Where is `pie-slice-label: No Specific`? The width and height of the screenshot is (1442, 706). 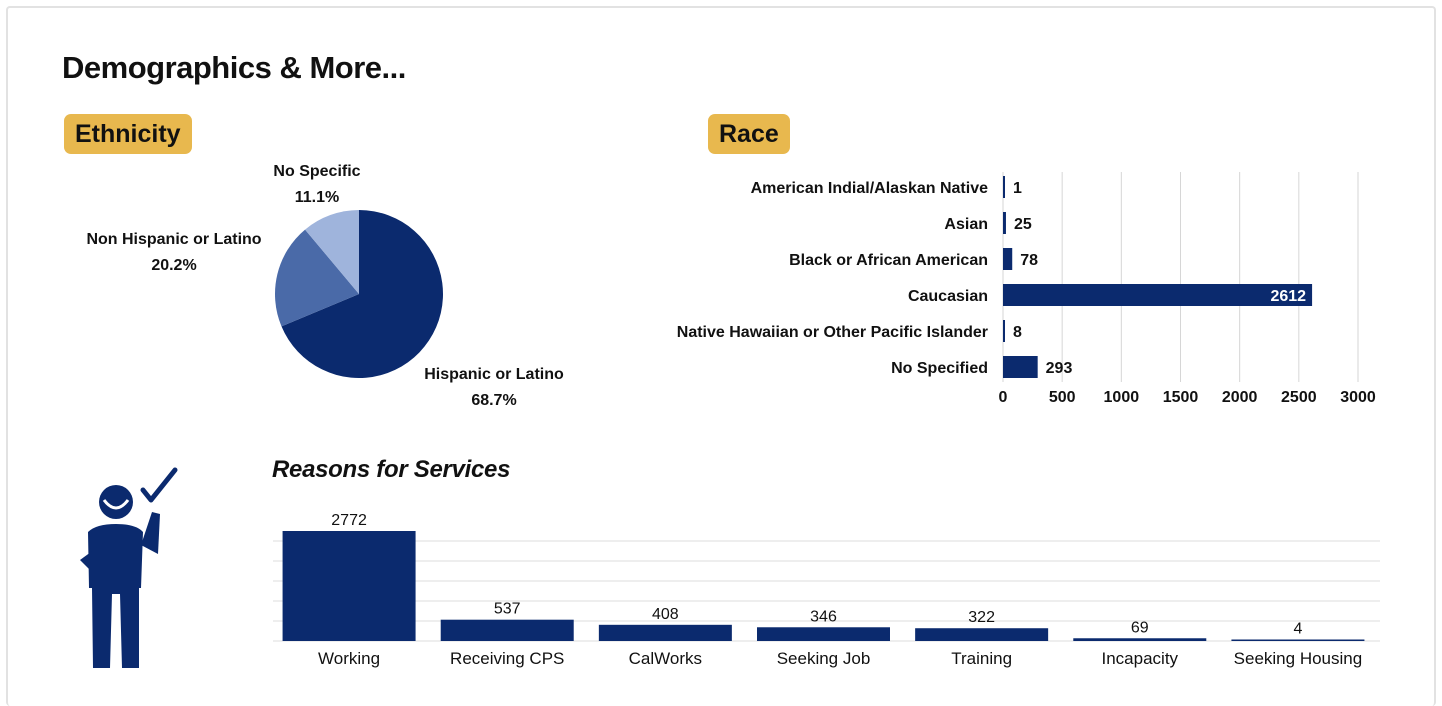
pie-slice-label: No Specific is located at coordinates (316, 171).